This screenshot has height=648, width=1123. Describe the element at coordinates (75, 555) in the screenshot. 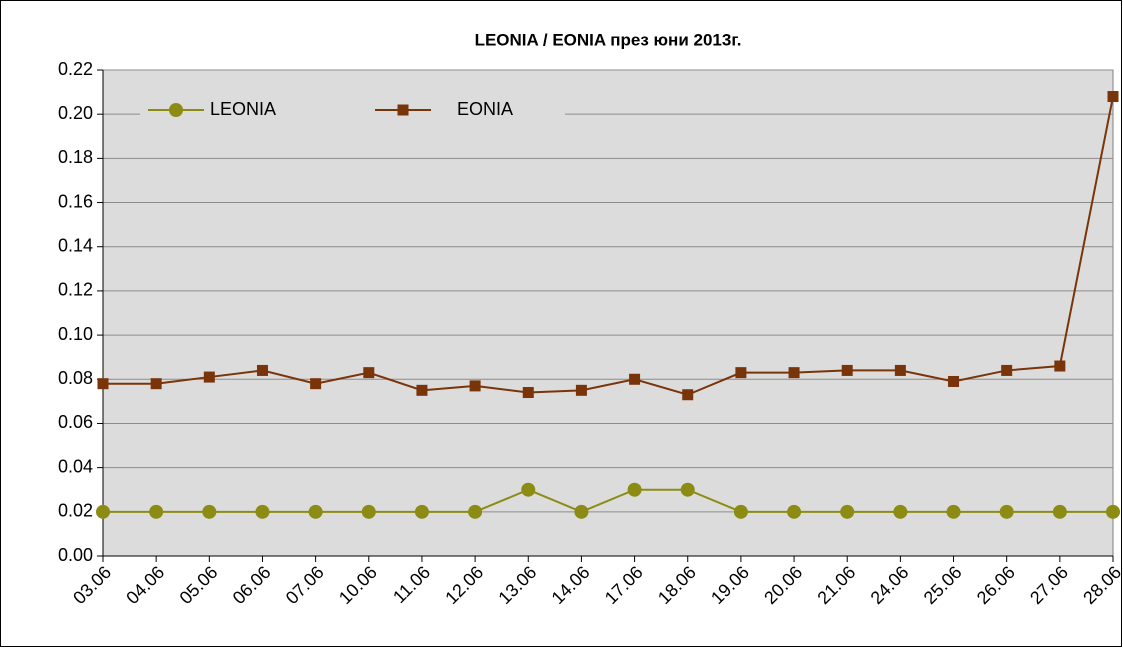

I see `y-tick-label: 0.00` at that location.